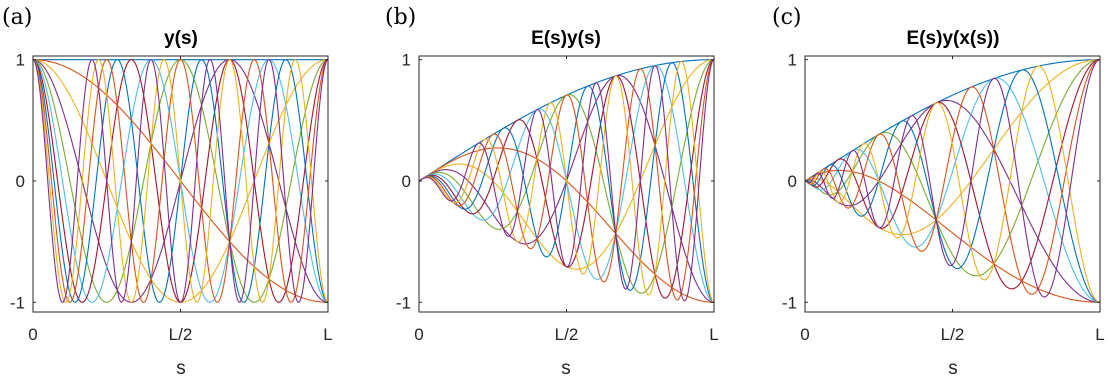  Describe the element at coordinates (566, 38) in the screenshot. I see `panel-b-title: E(s)y(s)` at that location.